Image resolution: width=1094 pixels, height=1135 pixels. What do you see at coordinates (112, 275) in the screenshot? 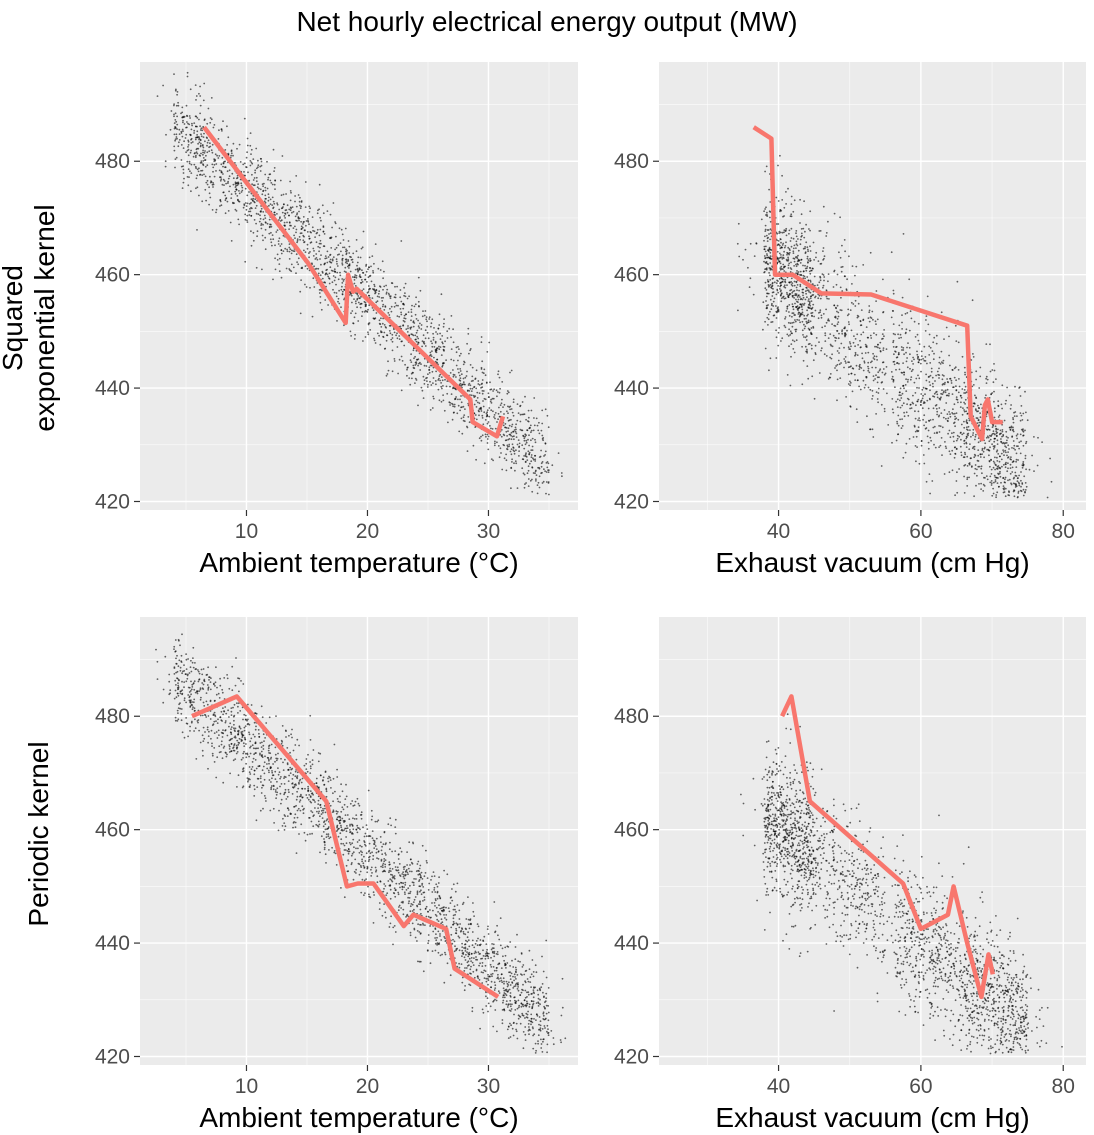
I see `y-tick-label: 460` at bounding box center [112, 275].